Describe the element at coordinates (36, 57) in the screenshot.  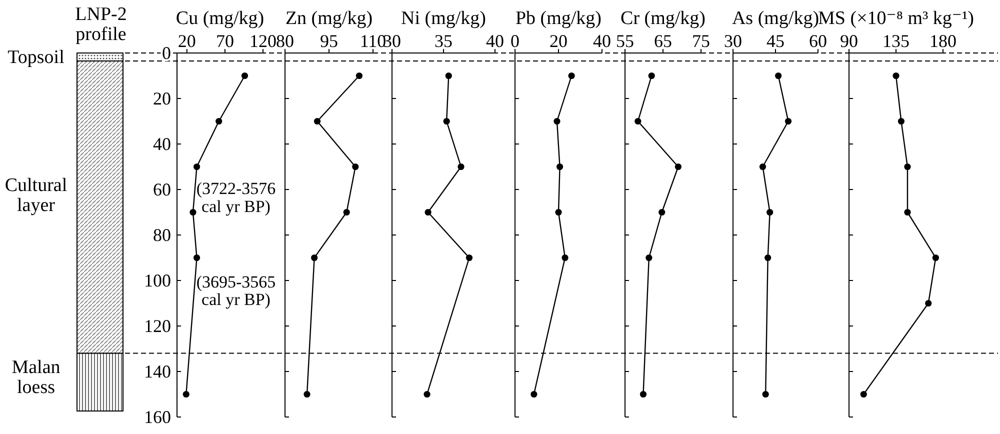
I see `text: Topsoil` at that location.